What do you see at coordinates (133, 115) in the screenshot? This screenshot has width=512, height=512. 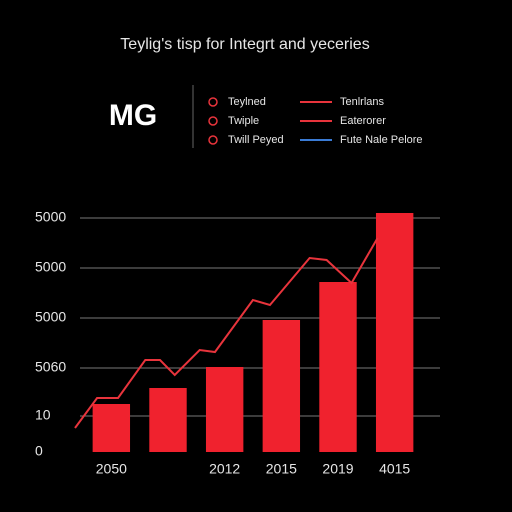 I see `logo: MG` at bounding box center [133, 115].